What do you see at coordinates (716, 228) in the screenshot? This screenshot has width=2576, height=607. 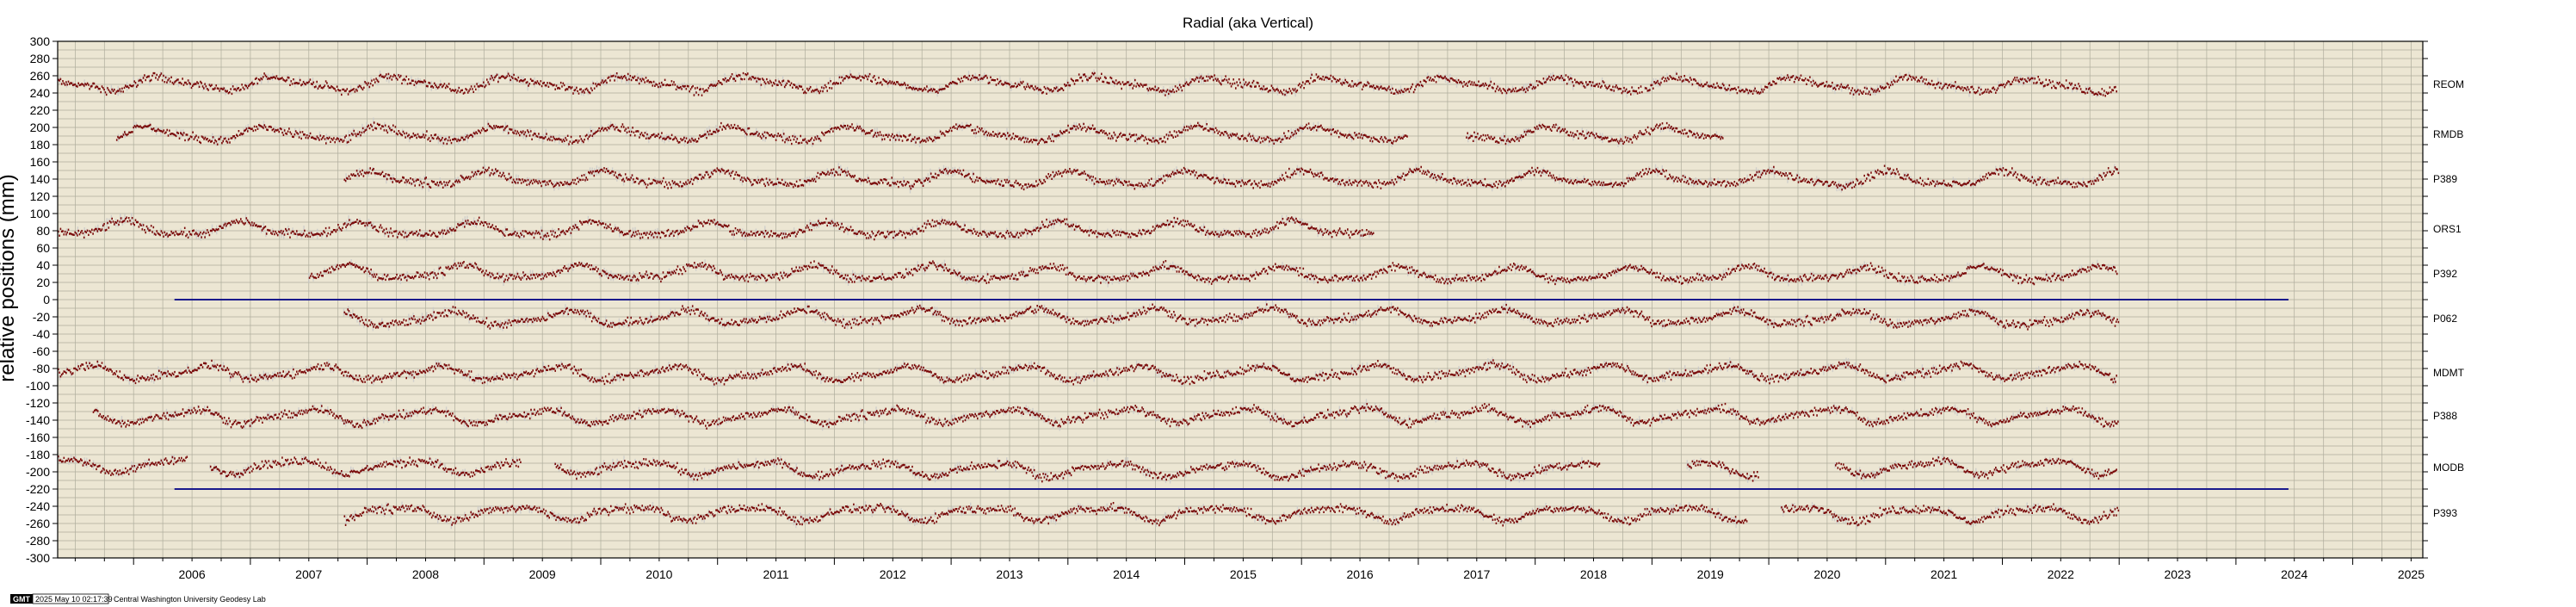 I see `points-ors1` at bounding box center [716, 228].